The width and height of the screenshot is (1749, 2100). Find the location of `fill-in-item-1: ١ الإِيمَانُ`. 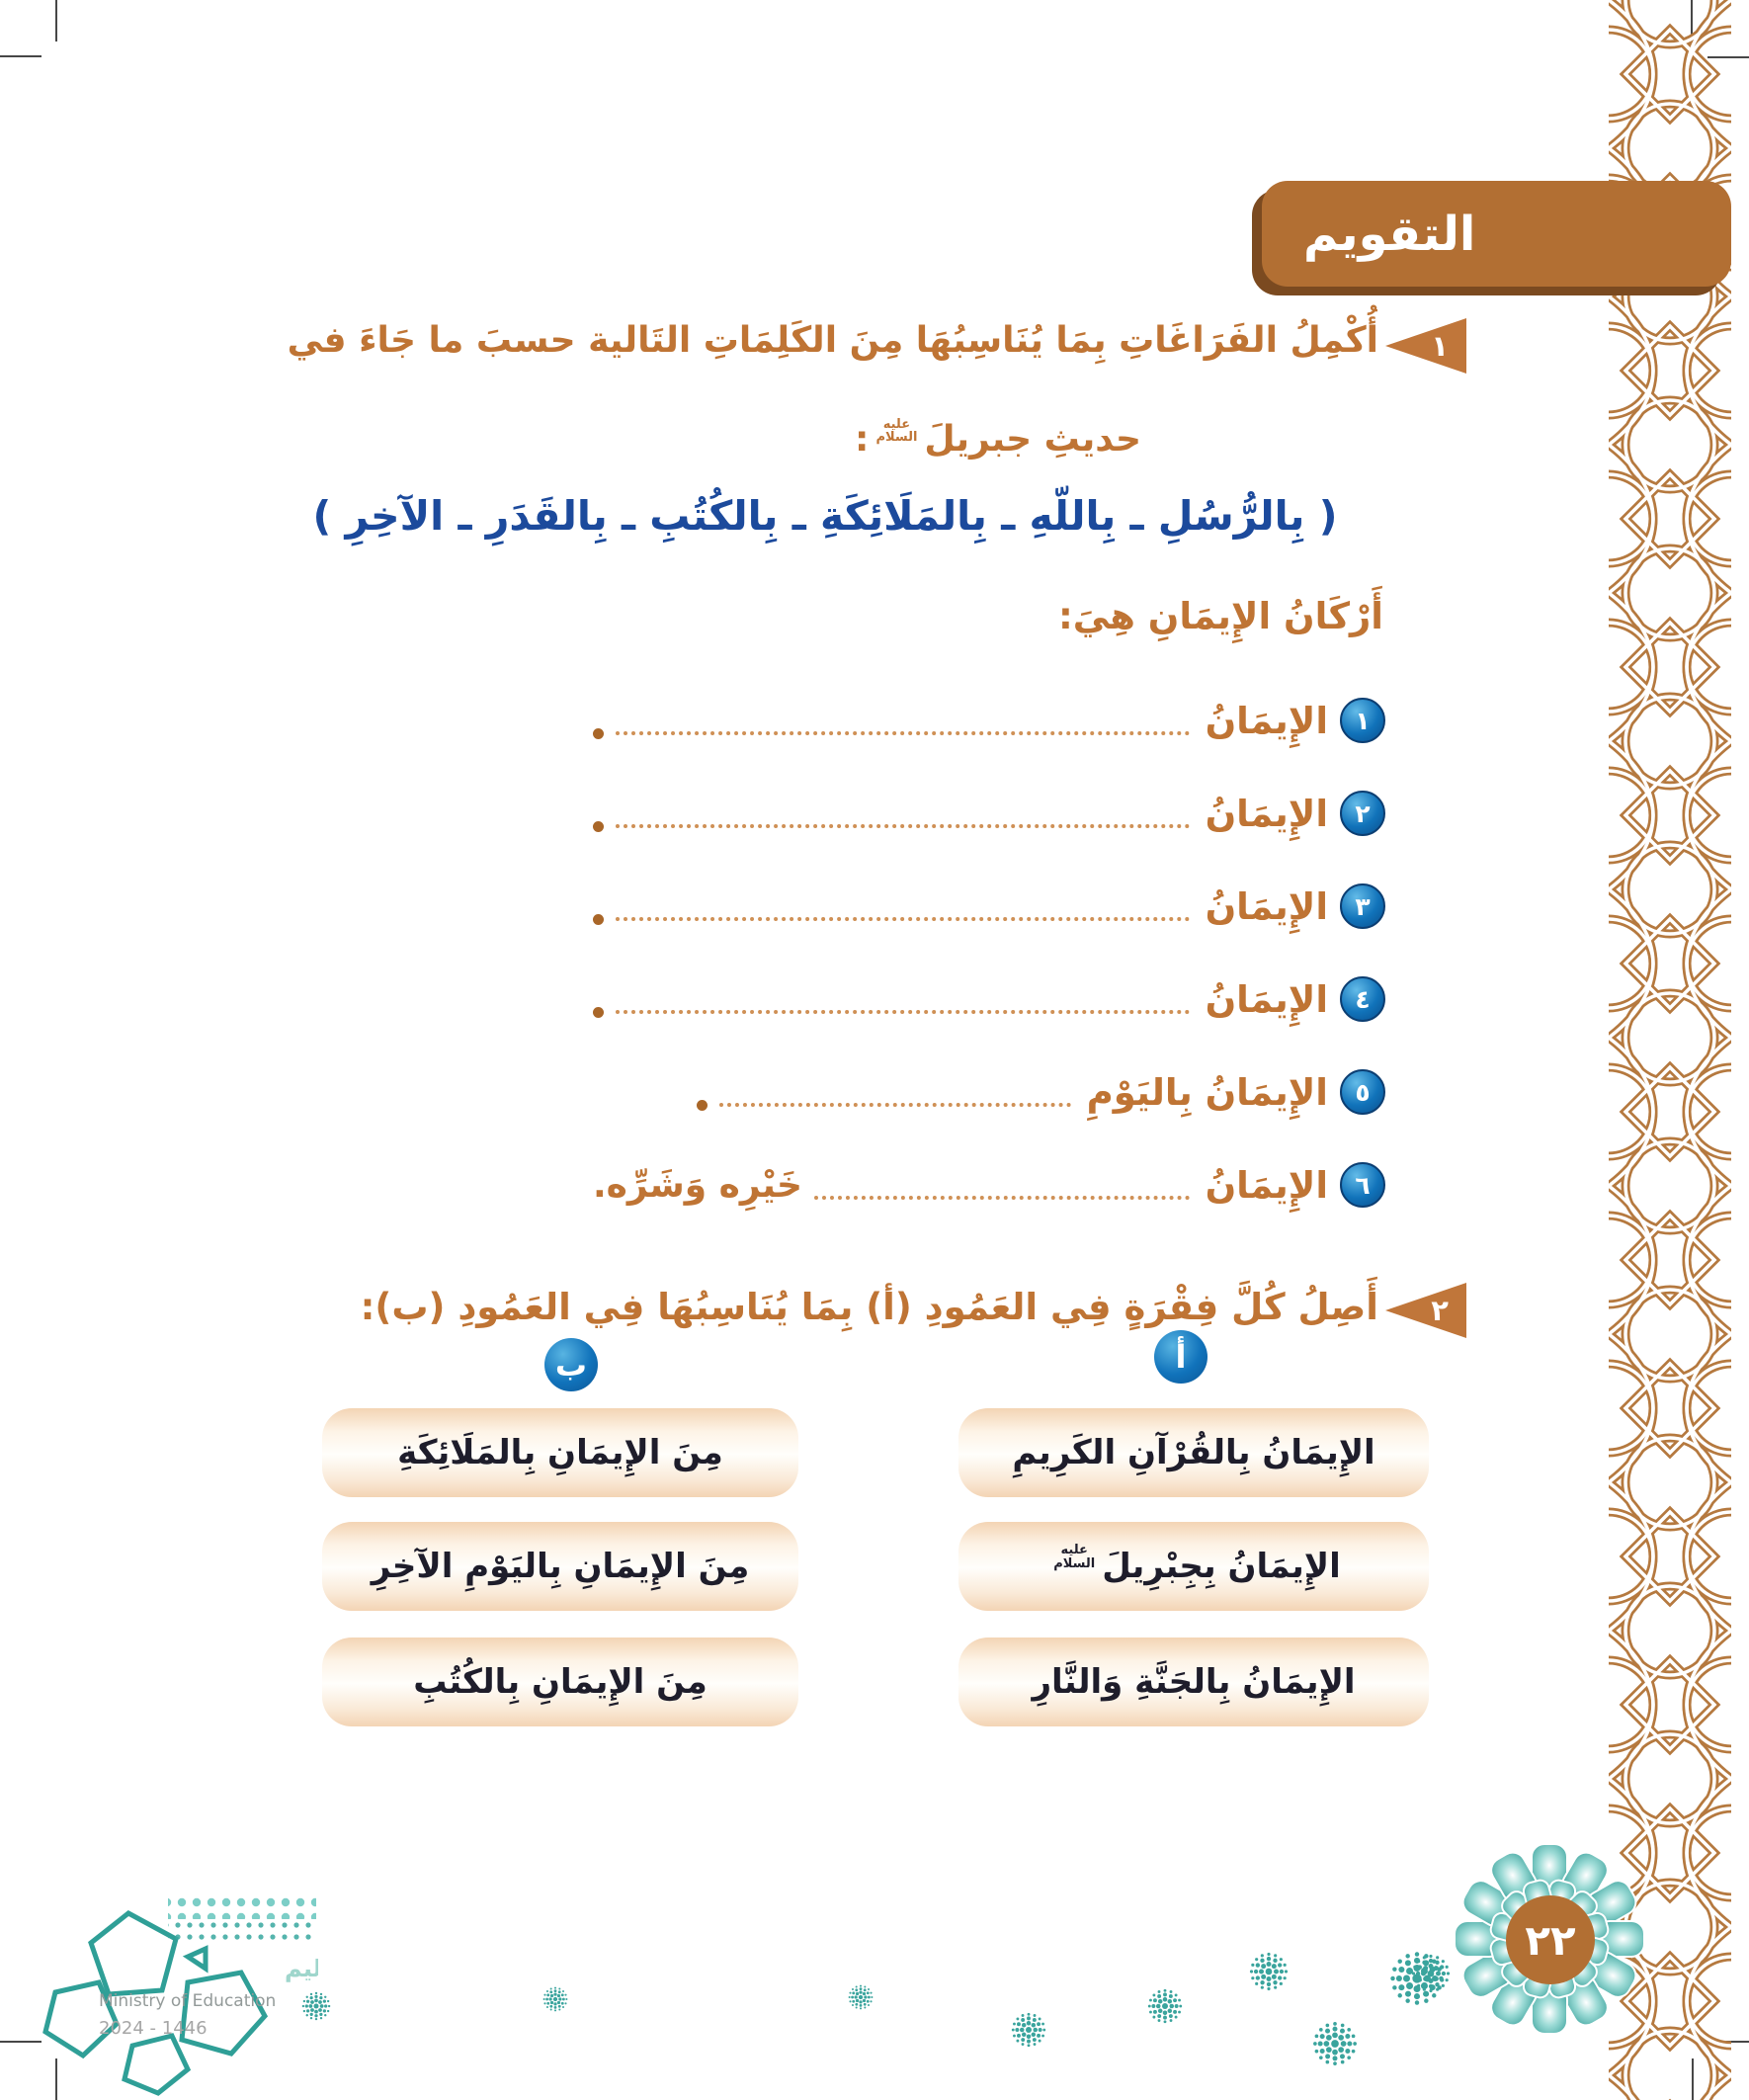

fill-in-item-1: ١ الإِيمَانُ is located at coordinates (989, 720).